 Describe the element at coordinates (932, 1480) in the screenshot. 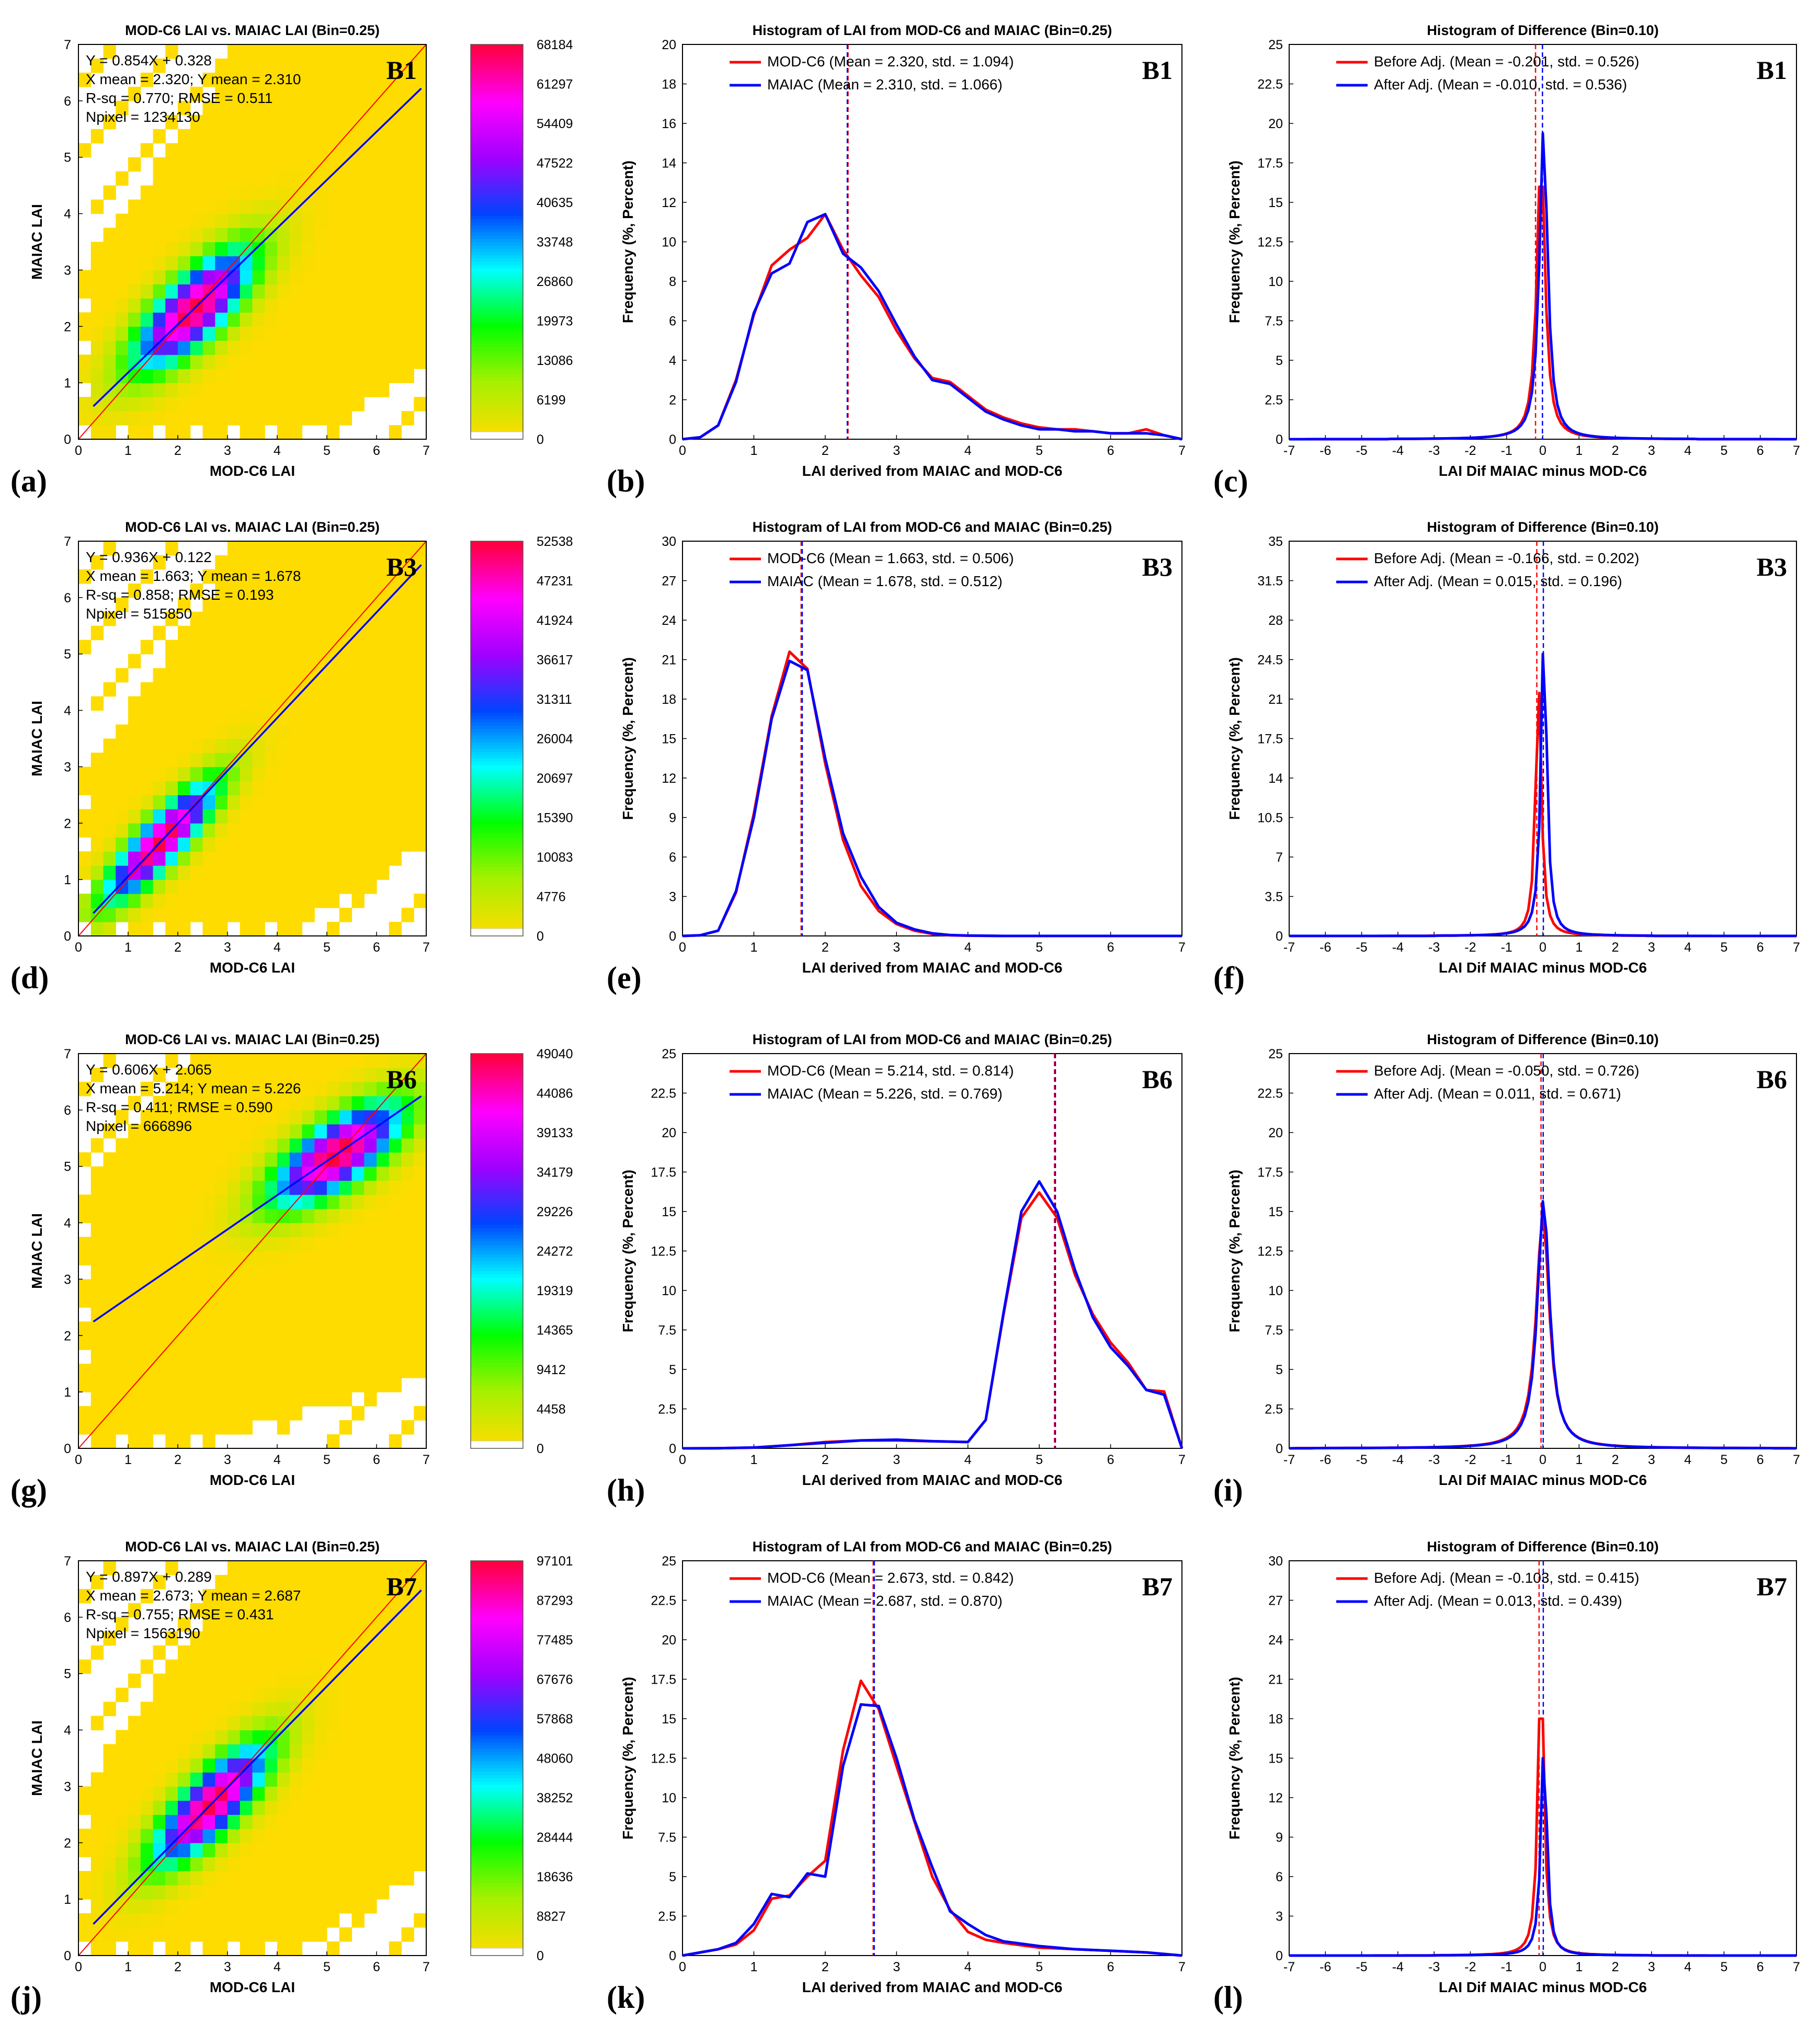

I see `x-axis-label: LAI derived from MAIAC and MOD-C6` at that location.